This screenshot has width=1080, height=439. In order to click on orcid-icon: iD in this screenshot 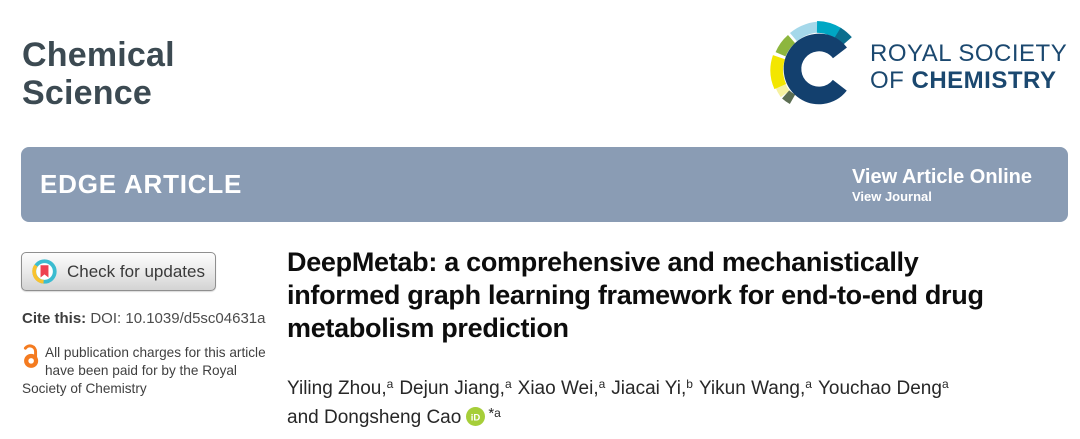, I will do `click(476, 416)`.